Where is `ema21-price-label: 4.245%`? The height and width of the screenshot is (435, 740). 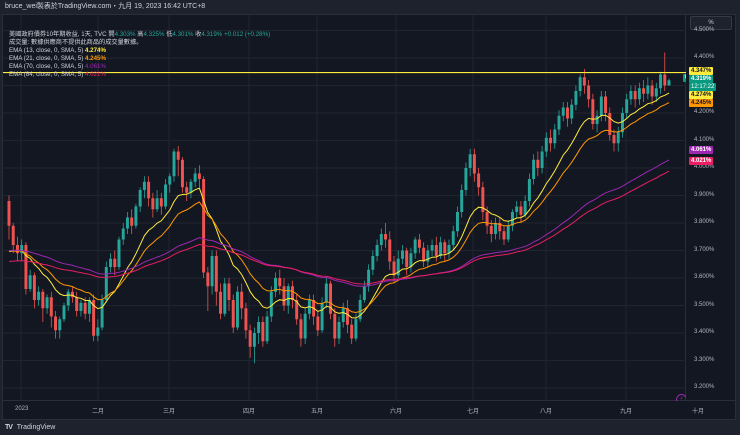 ema21-price-label: 4.245% is located at coordinates (701, 103).